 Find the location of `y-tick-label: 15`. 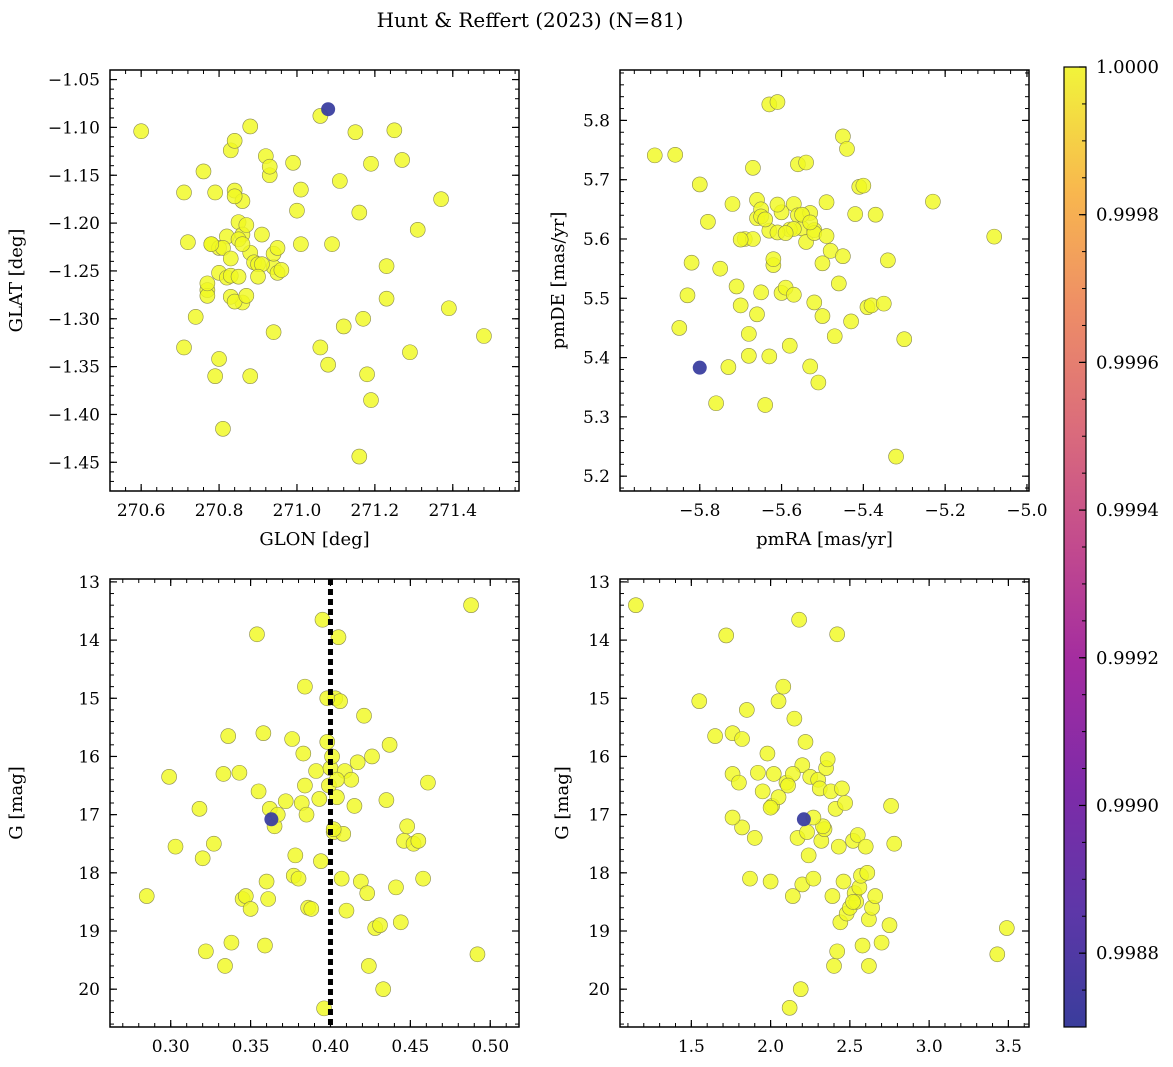

y-tick-label: 15 is located at coordinates (89, 699).